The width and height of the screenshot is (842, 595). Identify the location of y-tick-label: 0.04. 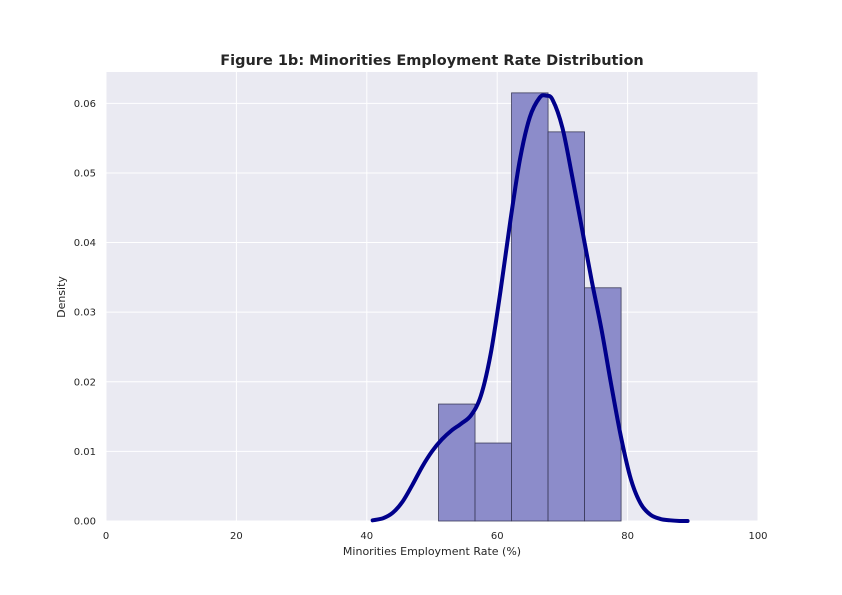
(85, 243).